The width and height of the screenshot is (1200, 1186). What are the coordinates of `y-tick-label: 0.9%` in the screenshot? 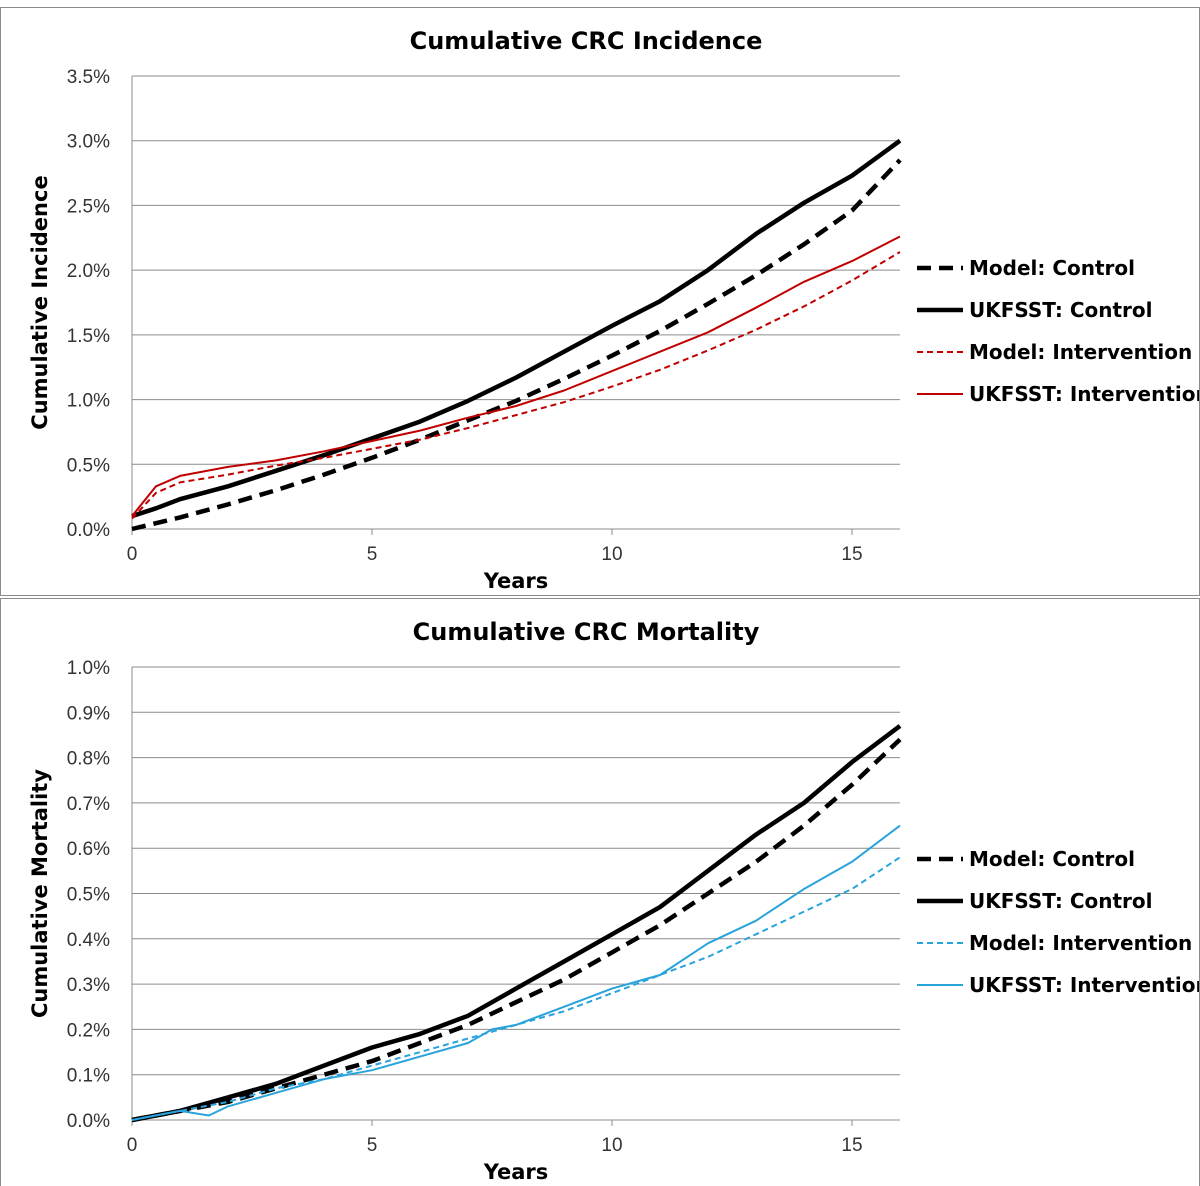 It's located at (88, 713).